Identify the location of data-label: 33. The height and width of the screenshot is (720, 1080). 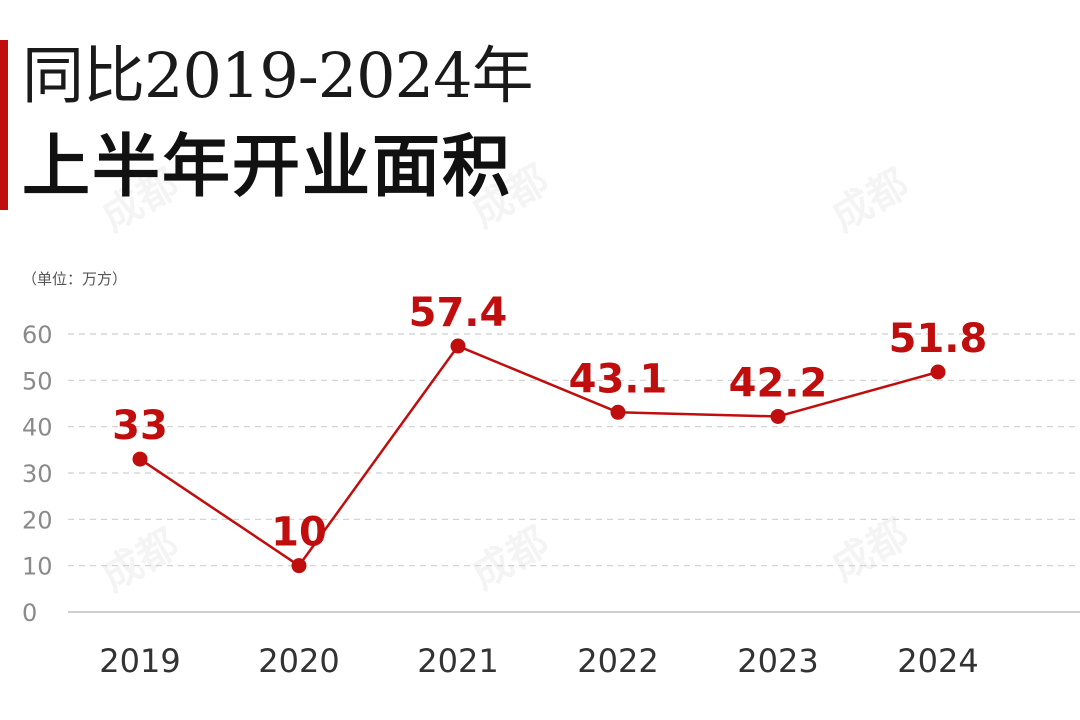
(140, 426).